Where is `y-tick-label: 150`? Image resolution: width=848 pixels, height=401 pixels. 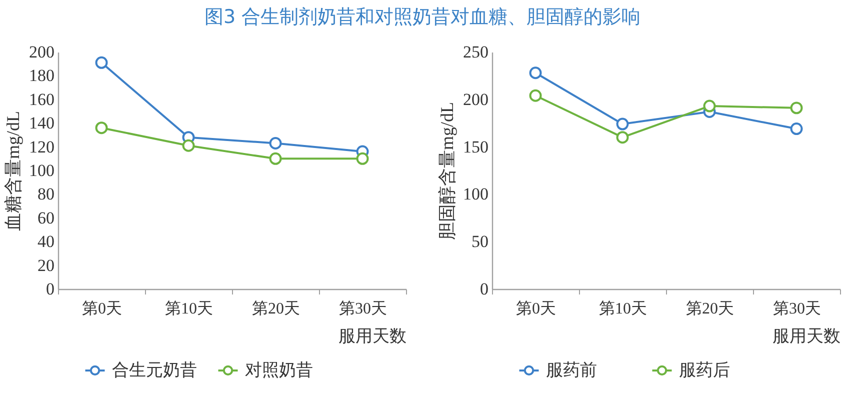 y-tick-label: 150 is located at coordinates (475, 146).